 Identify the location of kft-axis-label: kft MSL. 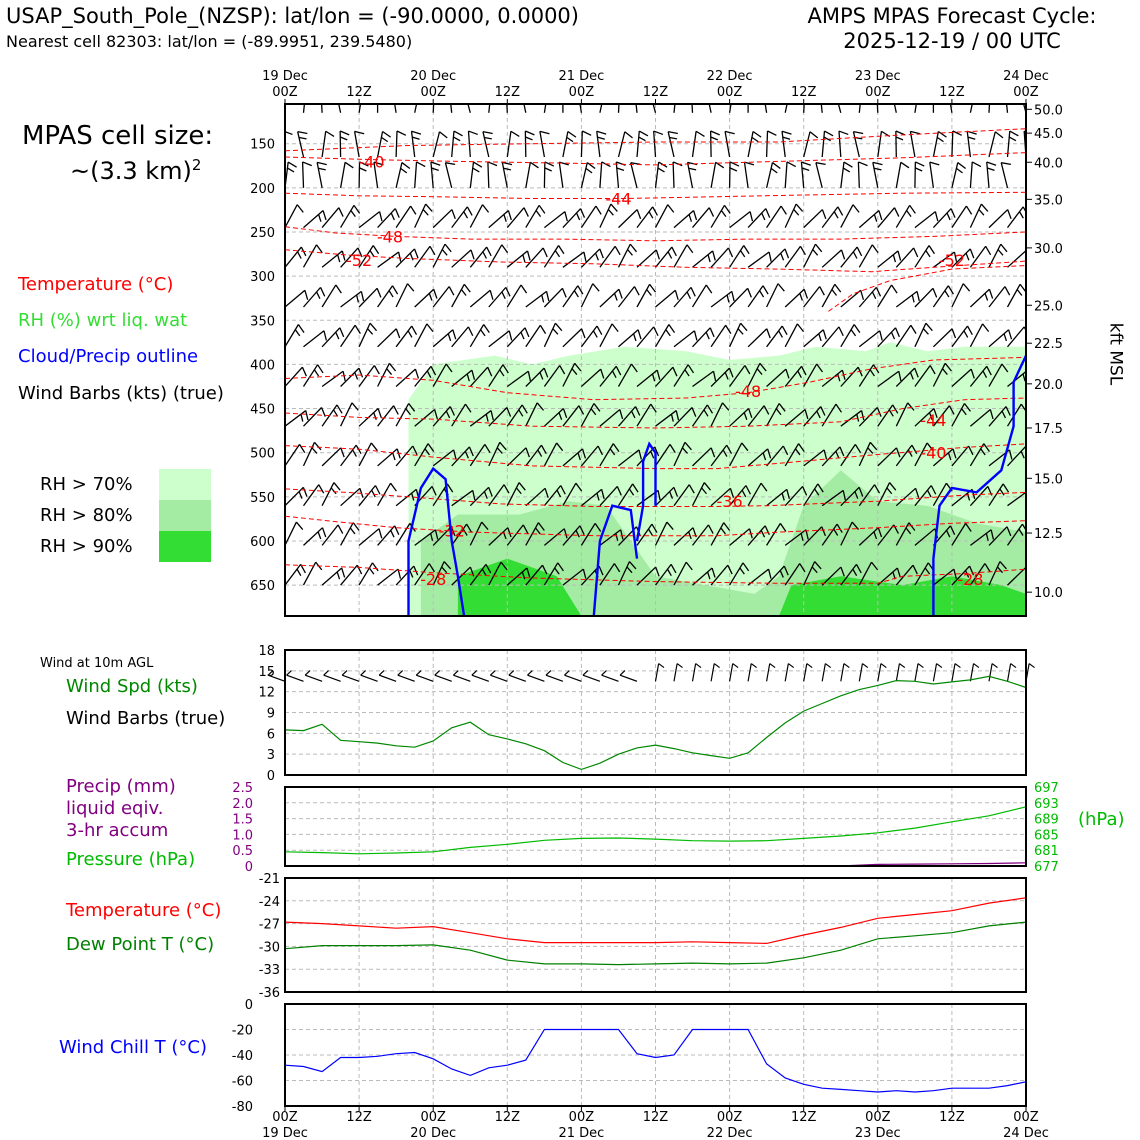
(1115, 354).